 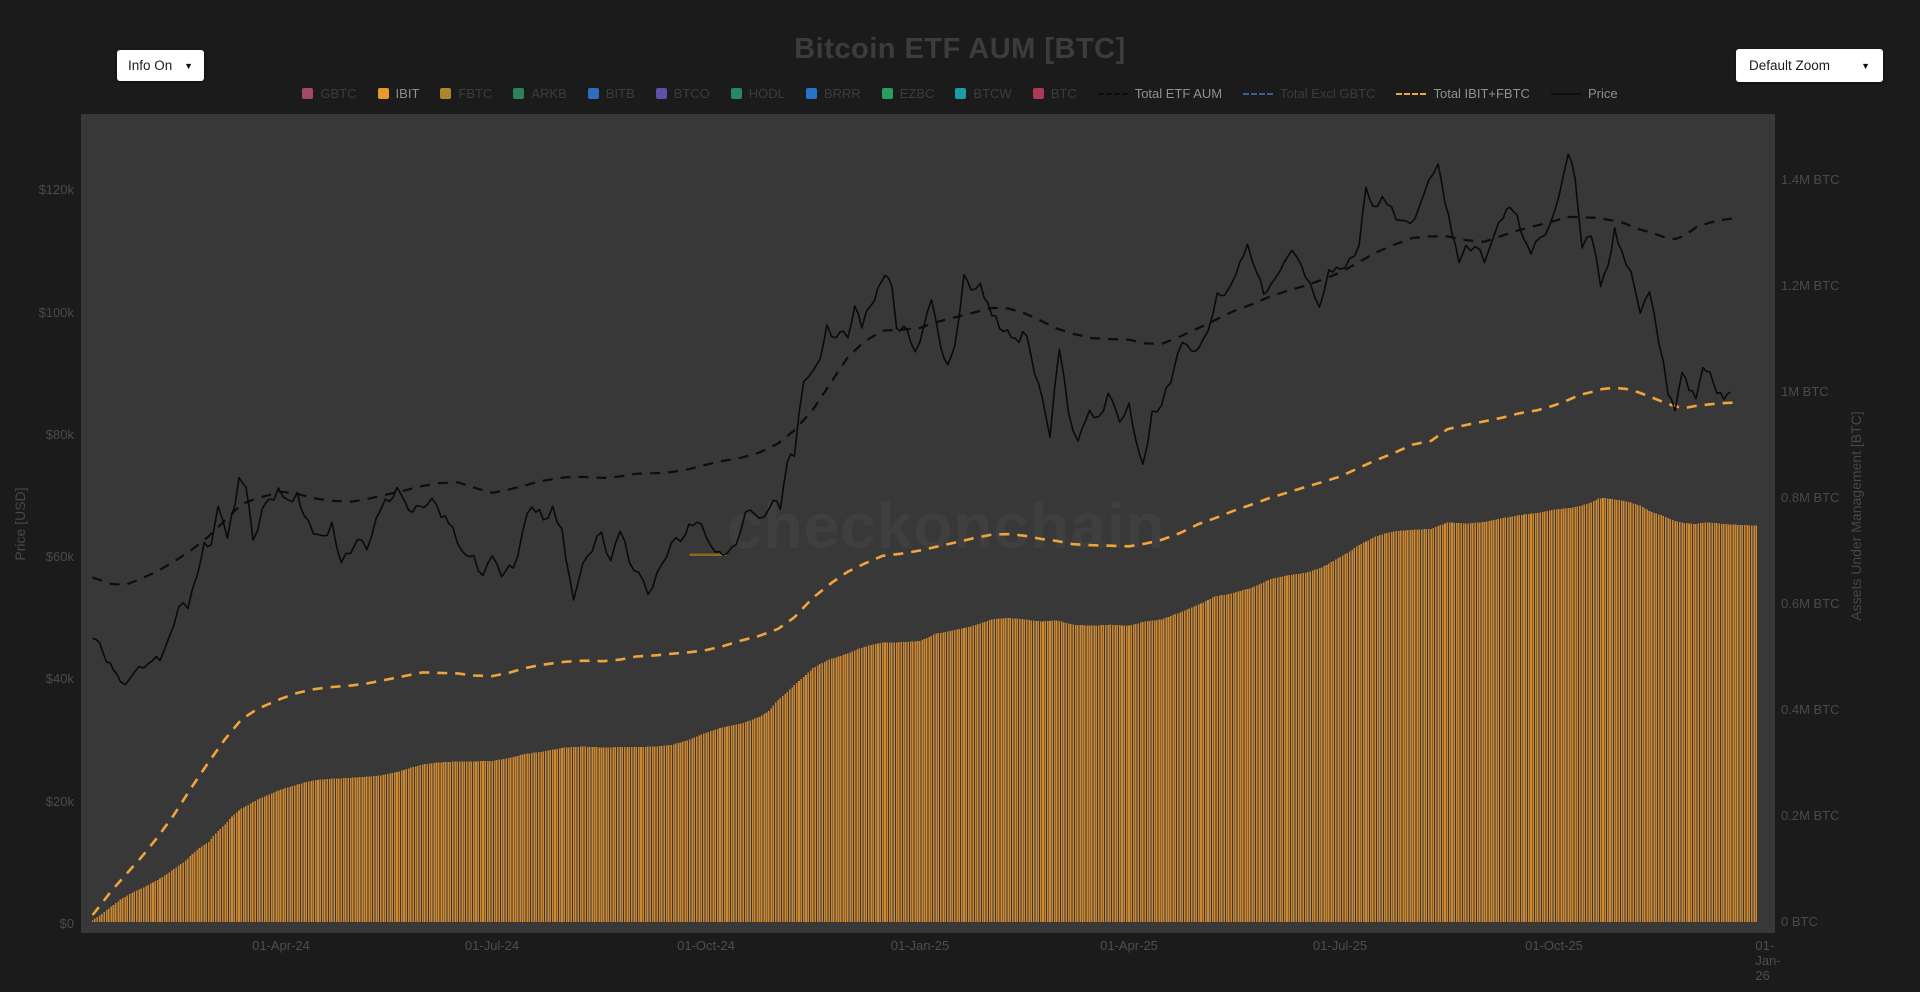 What do you see at coordinates (1481, 93) in the screenshot?
I see `legend-label: Total IBIT+FBTC` at bounding box center [1481, 93].